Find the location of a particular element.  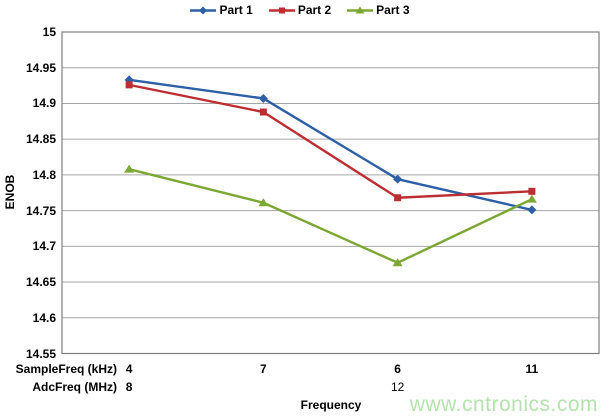

x-value-label: 6 is located at coordinates (397, 369).